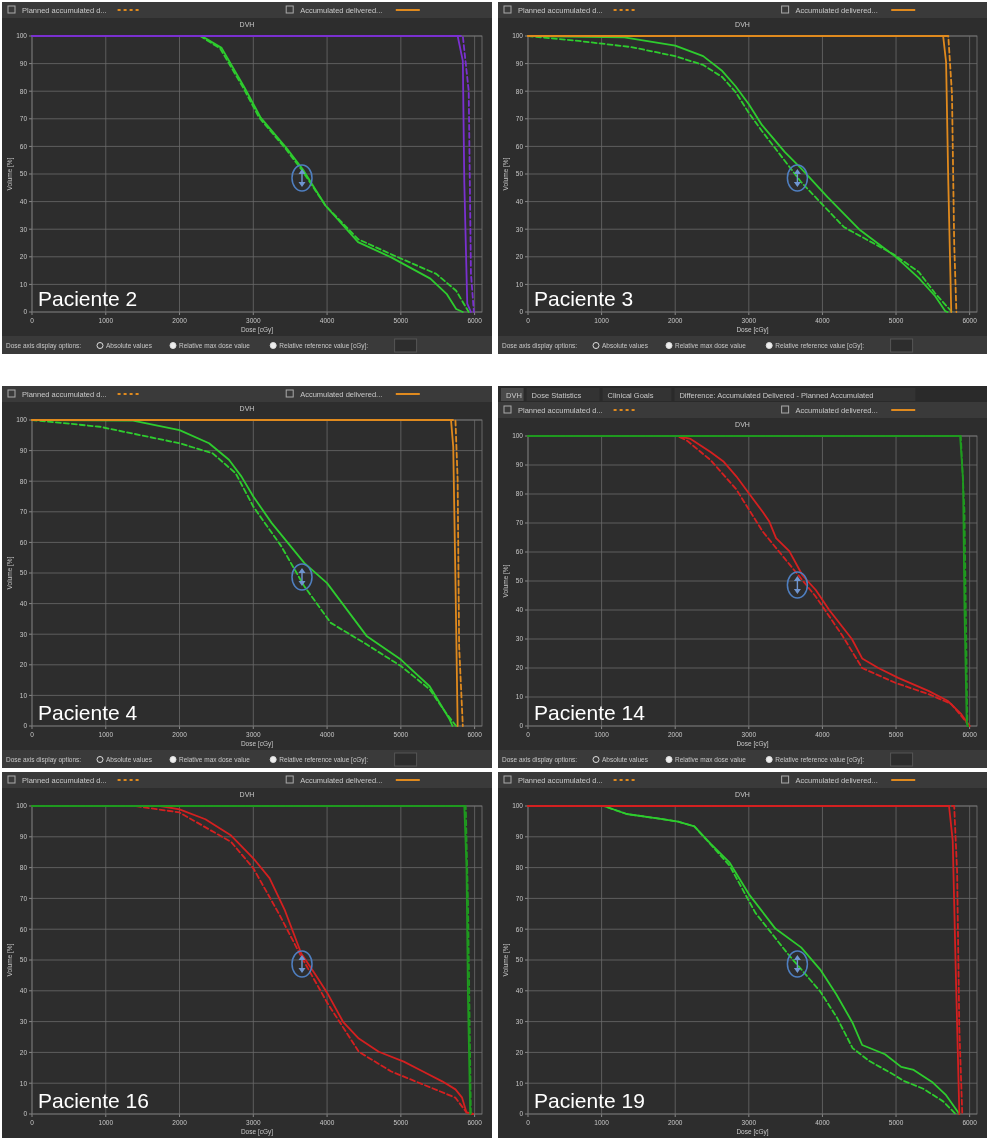 This screenshot has width=989, height=1140. Describe the element at coordinates (93, 1100) in the screenshot. I see `annotation: Paciente 16` at that location.